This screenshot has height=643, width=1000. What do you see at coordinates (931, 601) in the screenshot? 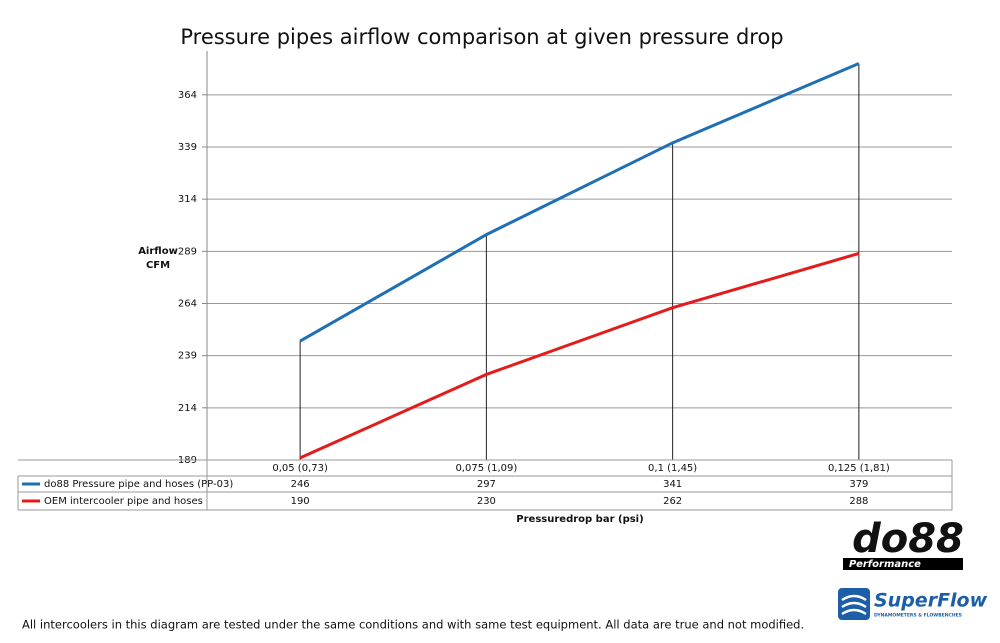
I see `logo-text: SuperFlow` at bounding box center [931, 601].